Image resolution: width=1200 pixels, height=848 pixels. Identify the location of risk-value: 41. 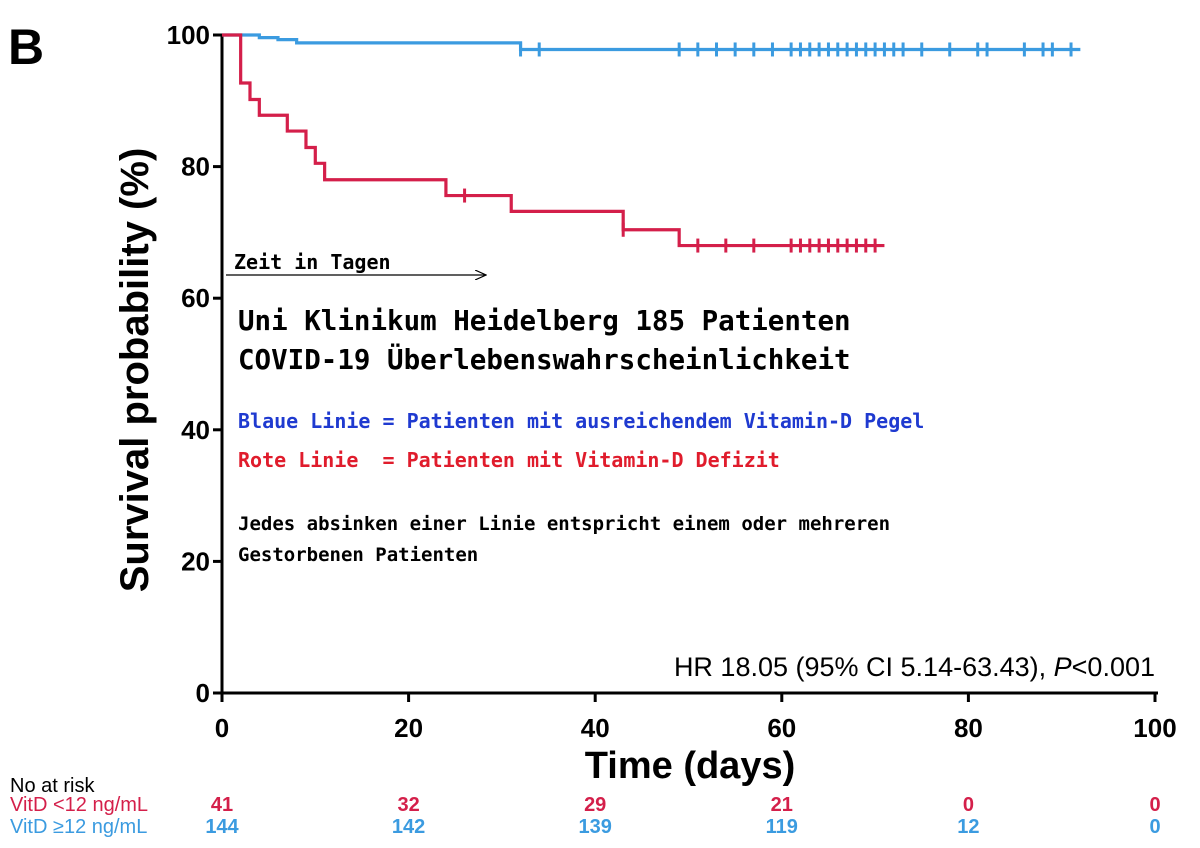
(222, 805).